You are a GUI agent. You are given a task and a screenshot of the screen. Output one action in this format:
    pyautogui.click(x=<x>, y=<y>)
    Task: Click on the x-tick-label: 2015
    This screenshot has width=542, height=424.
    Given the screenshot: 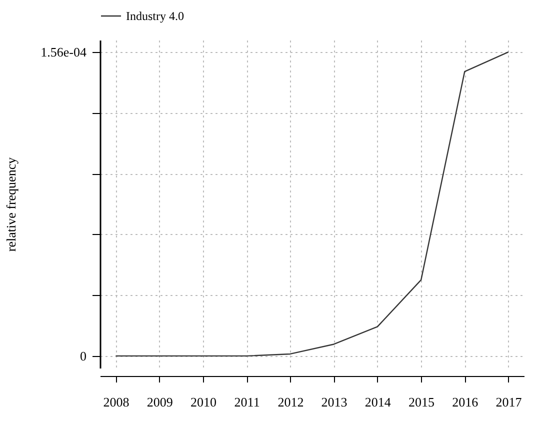 What is the action you would take?
    pyautogui.click(x=421, y=402)
    